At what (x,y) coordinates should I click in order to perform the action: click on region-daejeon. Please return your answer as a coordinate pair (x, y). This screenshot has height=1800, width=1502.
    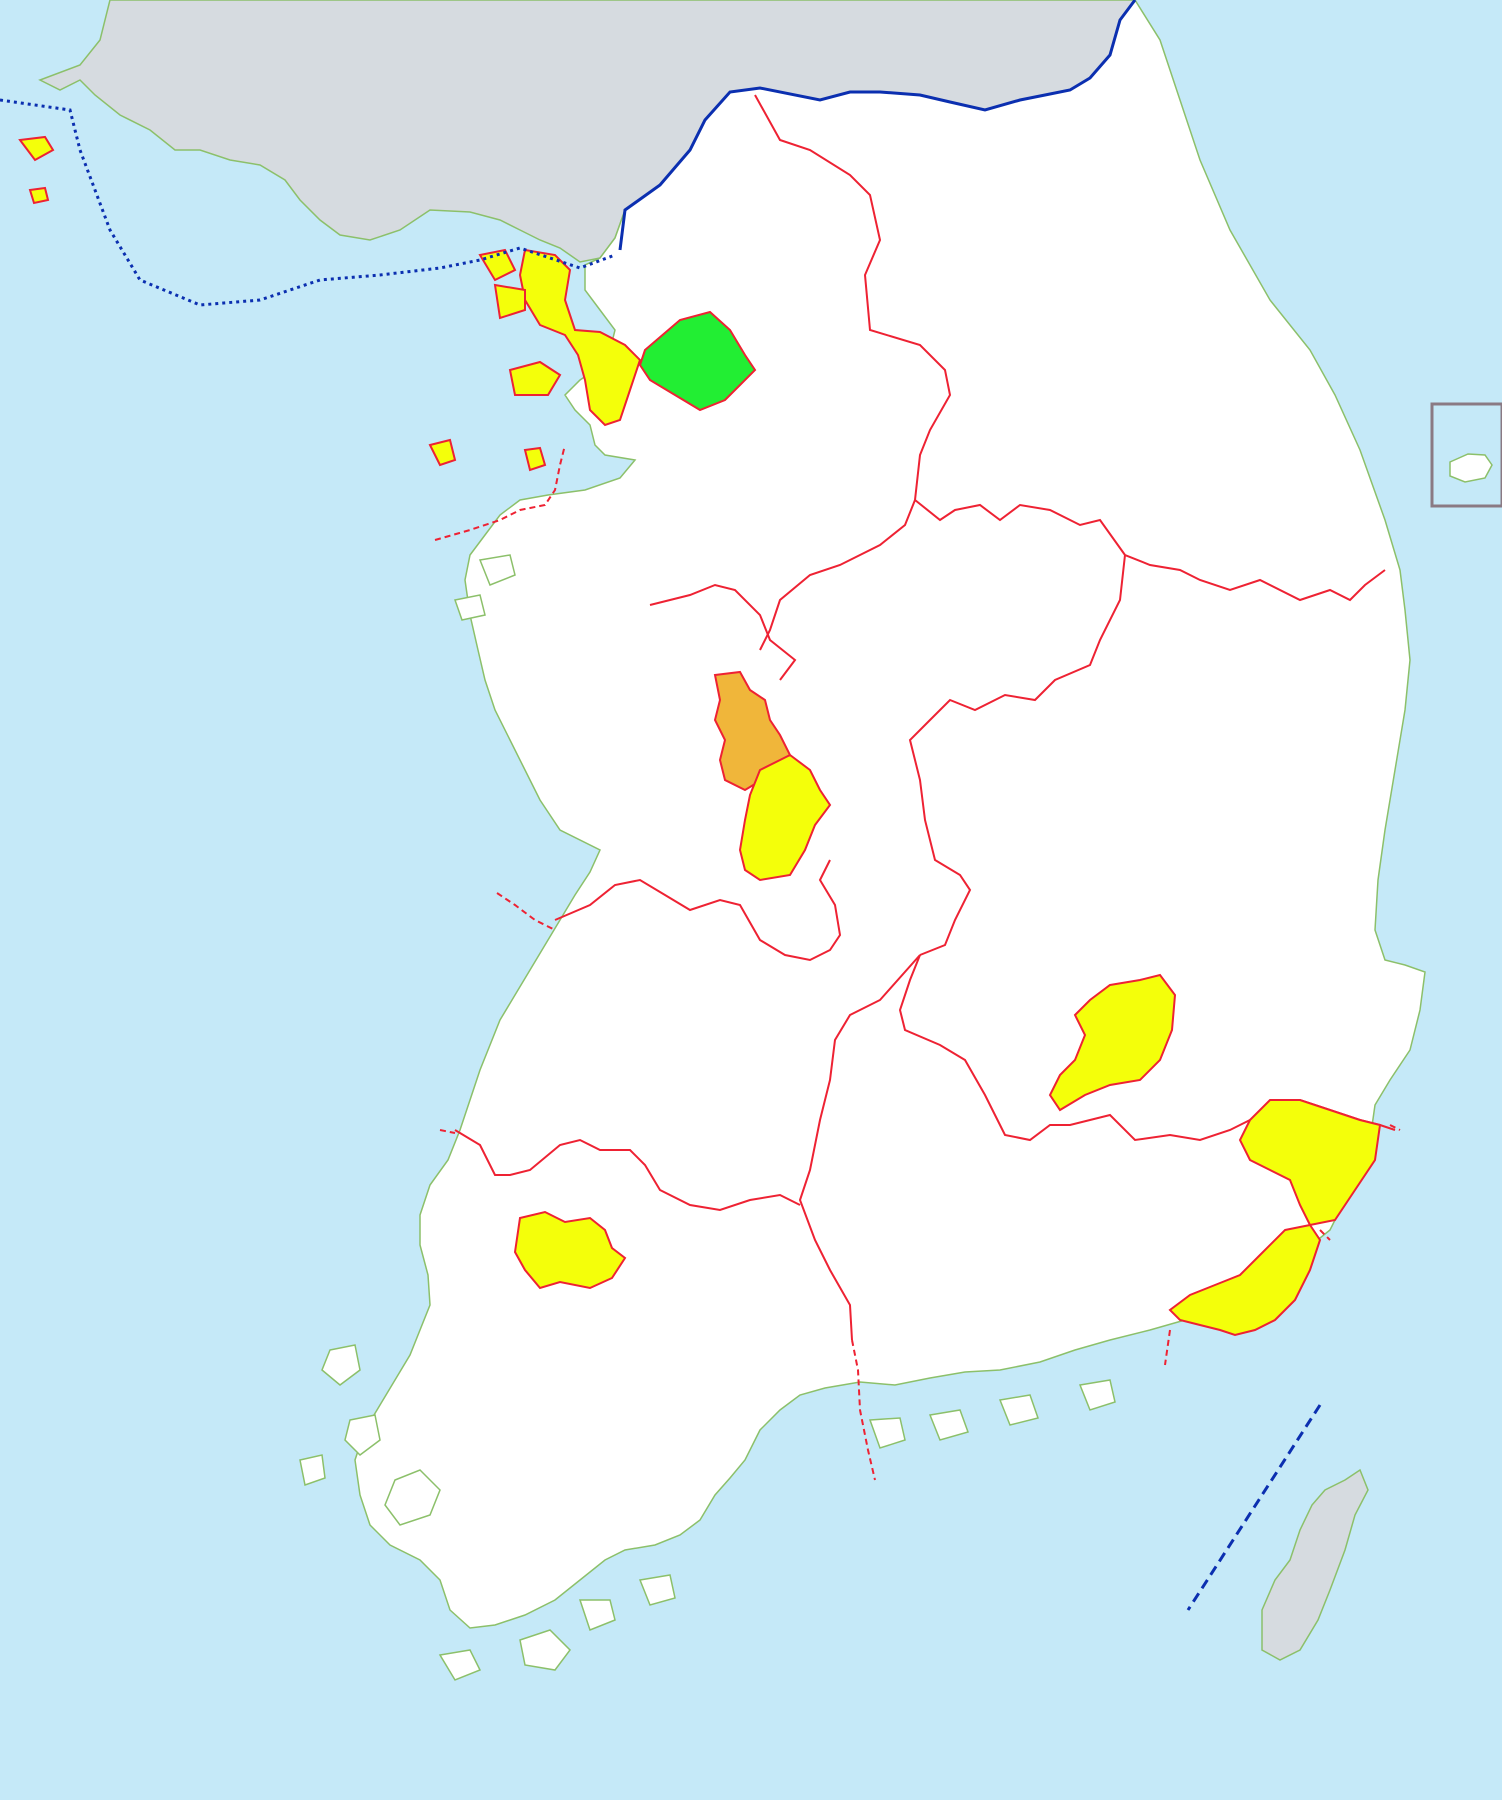
    Looking at the image, I should click on (785, 817).